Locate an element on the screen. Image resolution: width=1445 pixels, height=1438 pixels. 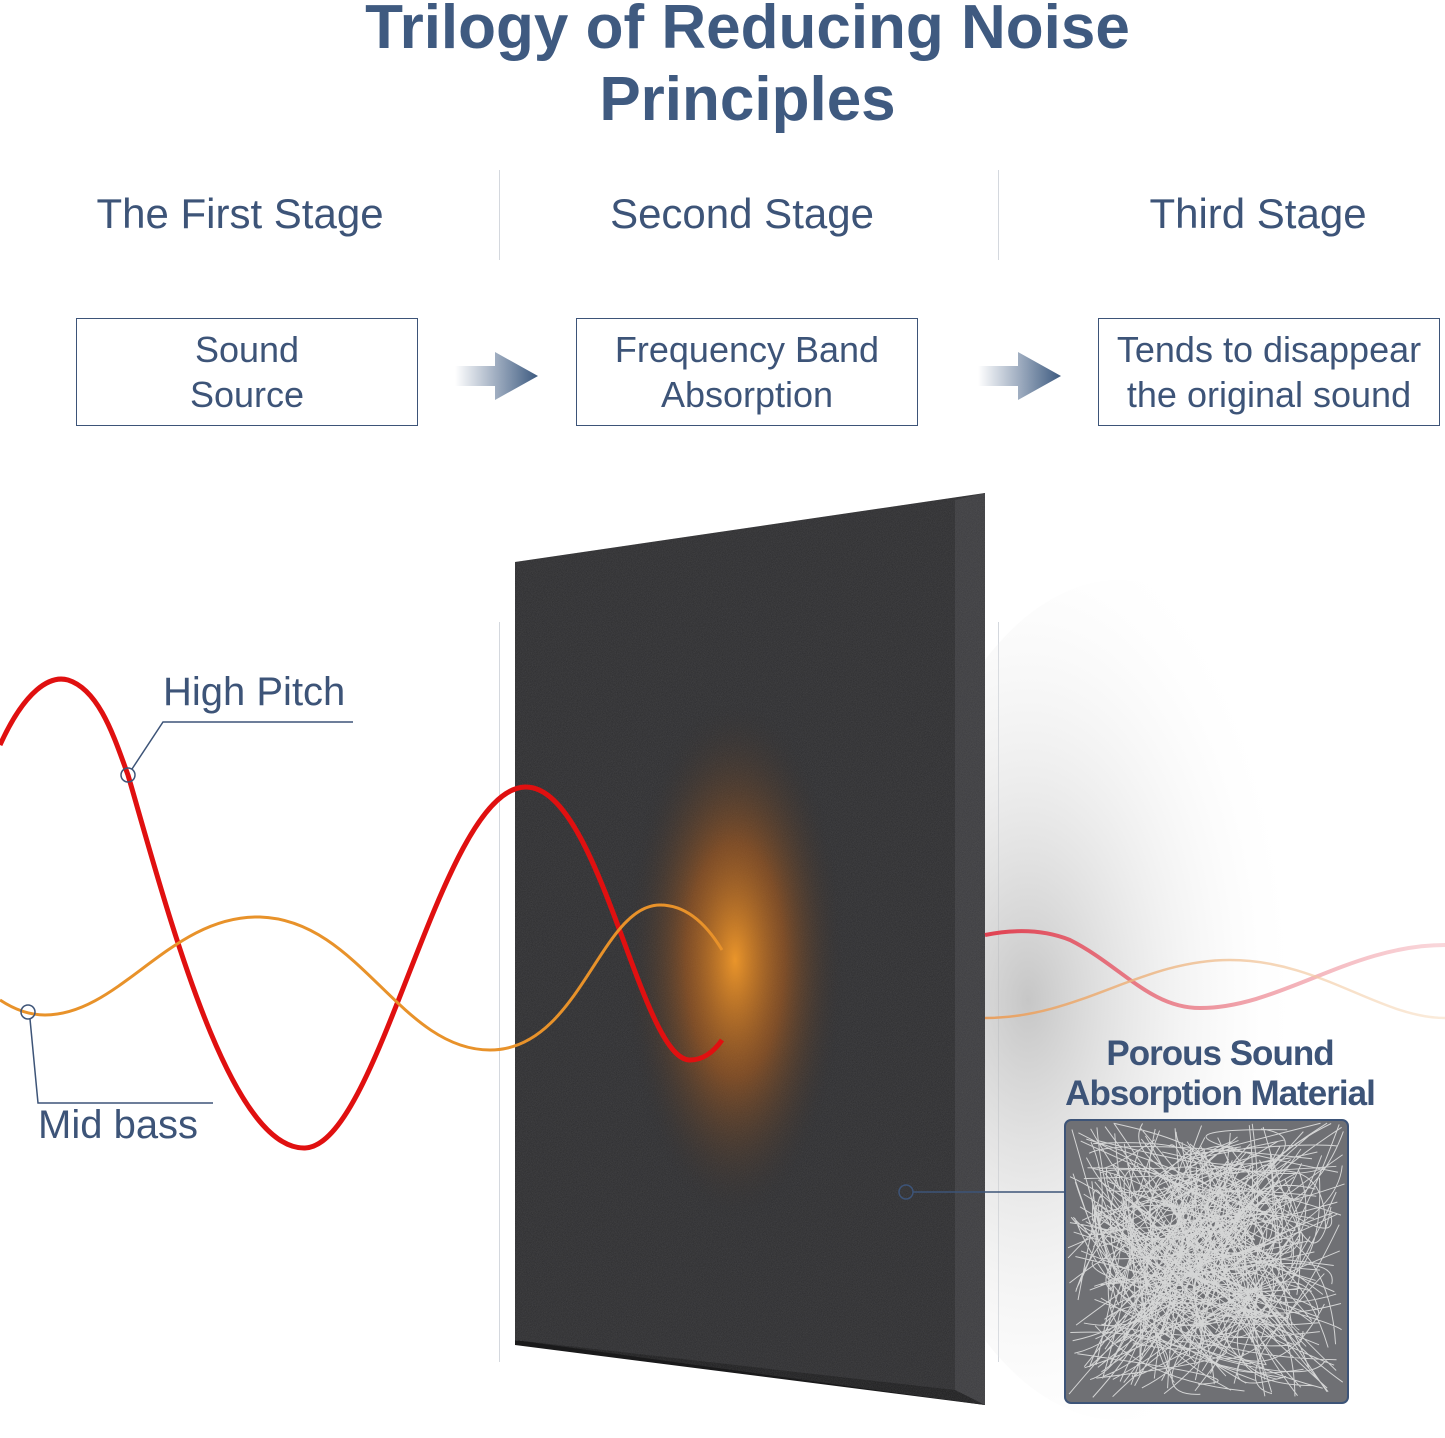
stage-box-3: Tends to disappear the original sound is located at coordinates (1269, 372).